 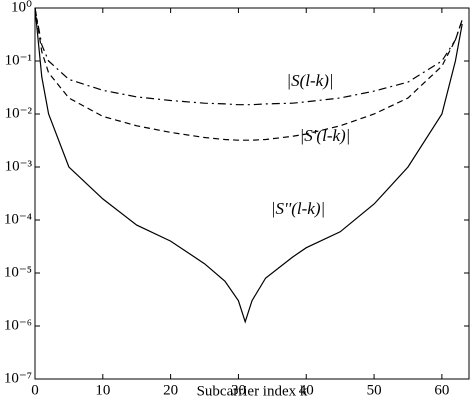 What do you see at coordinates (298, 208) in the screenshot?
I see `annotation: |S''(l-k)|` at bounding box center [298, 208].